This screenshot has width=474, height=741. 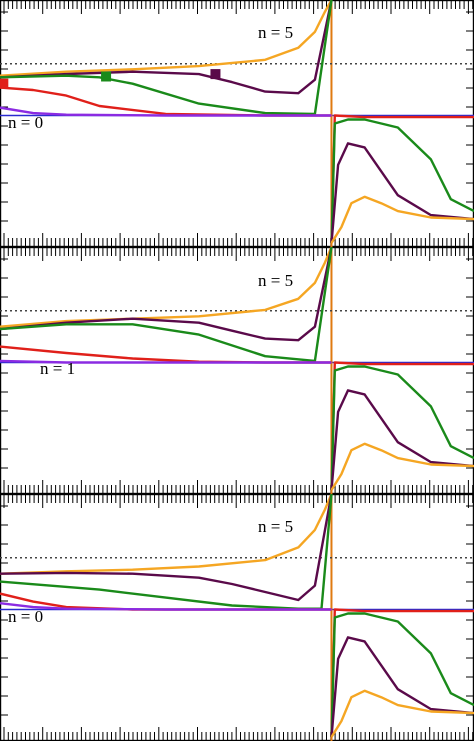 What do you see at coordinates (57, 368) in the screenshot?
I see `label-n-lower: n = 1` at bounding box center [57, 368].